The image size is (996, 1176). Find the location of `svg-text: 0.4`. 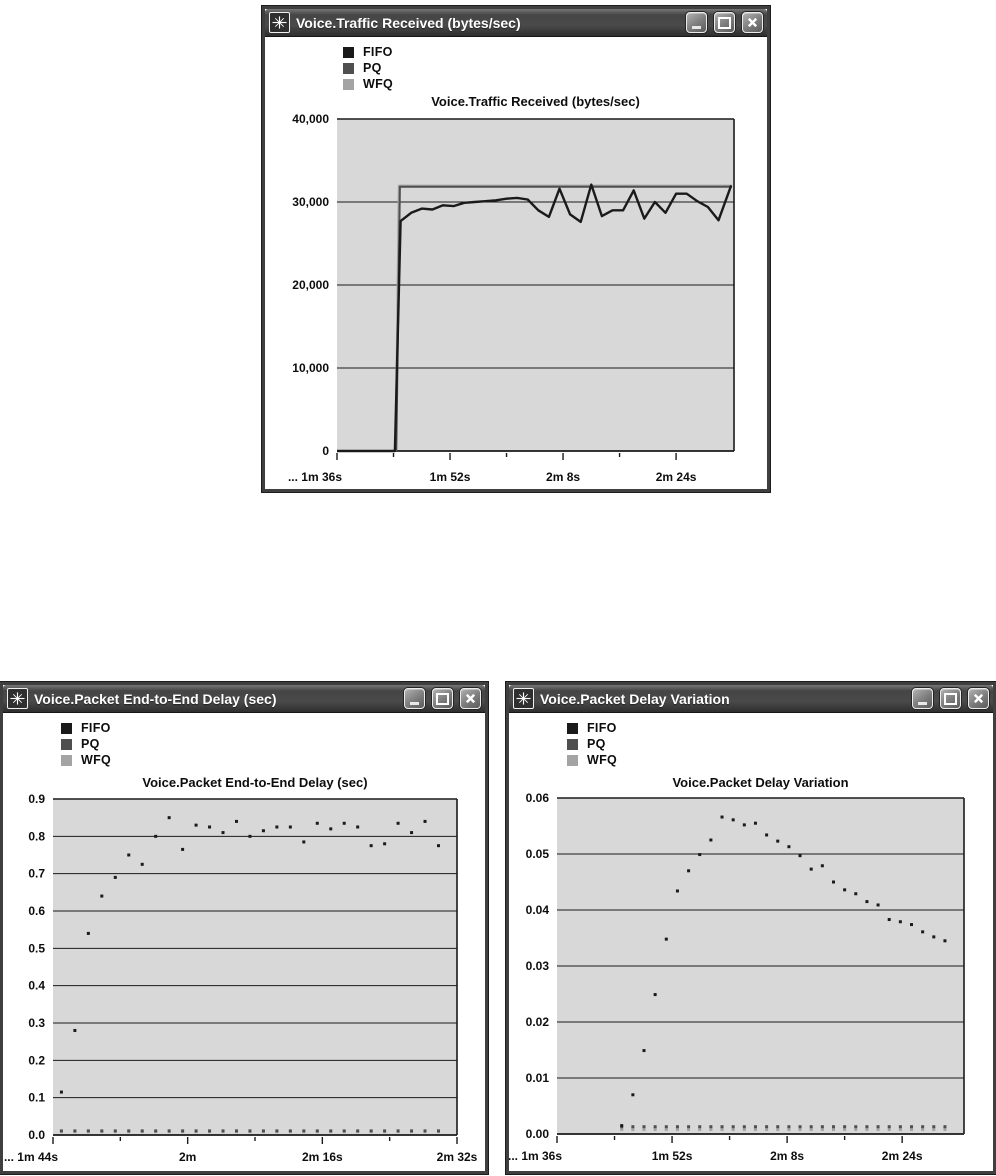

svg-text: 0.4 is located at coordinates (36, 986).